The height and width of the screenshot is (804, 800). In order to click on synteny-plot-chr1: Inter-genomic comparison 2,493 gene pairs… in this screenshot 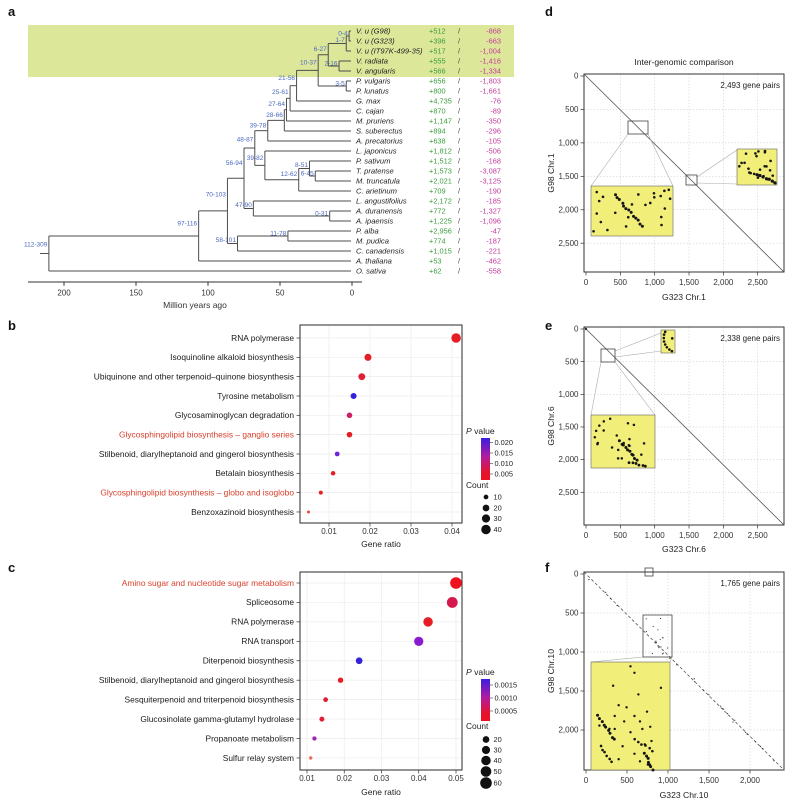, I will do `click(665, 179)`.